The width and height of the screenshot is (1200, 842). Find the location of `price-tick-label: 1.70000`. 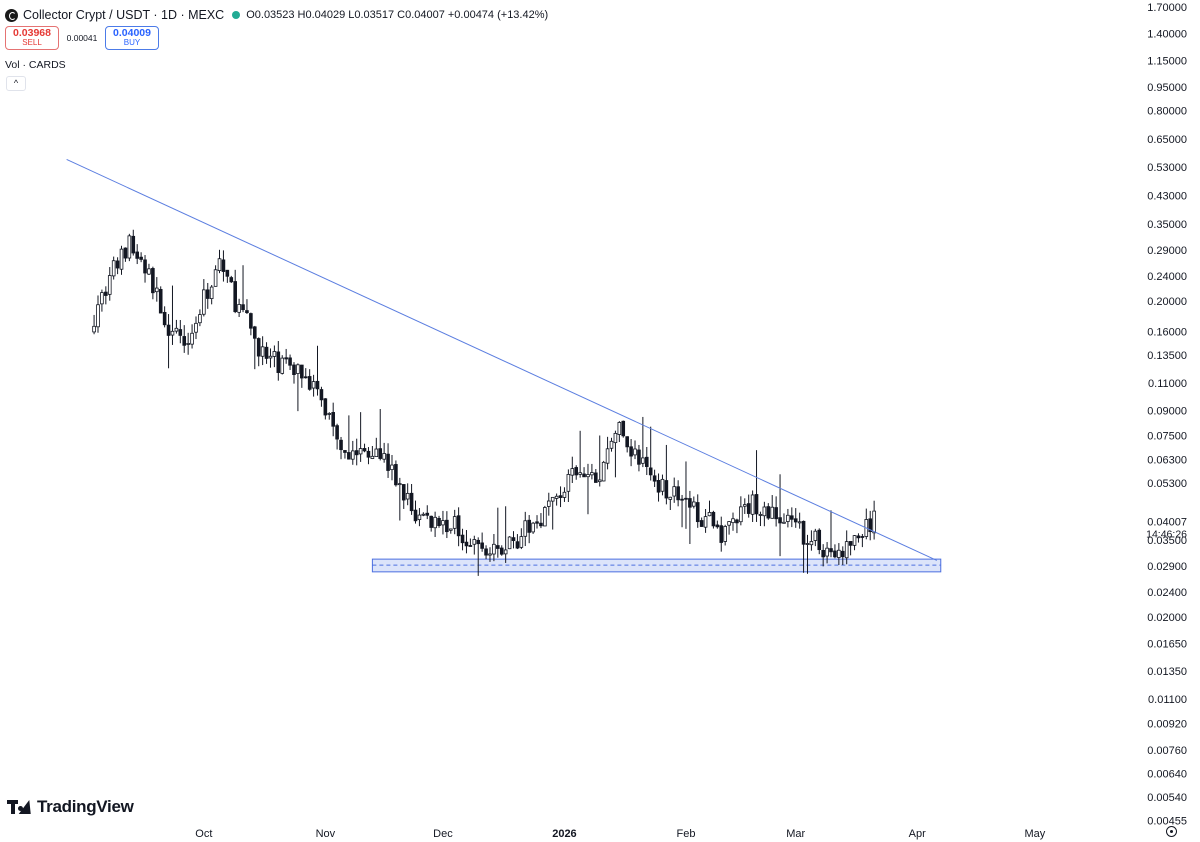

price-tick-label: 1.70000 is located at coordinates (1167, 8).